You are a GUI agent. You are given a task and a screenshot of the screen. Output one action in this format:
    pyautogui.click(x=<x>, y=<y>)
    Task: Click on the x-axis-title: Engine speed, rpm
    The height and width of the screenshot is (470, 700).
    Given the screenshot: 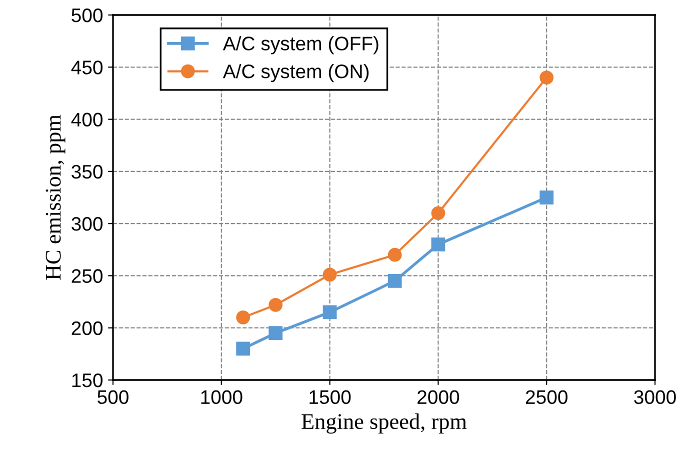 What is the action you would take?
    pyautogui.click(x=384, y=423)
    